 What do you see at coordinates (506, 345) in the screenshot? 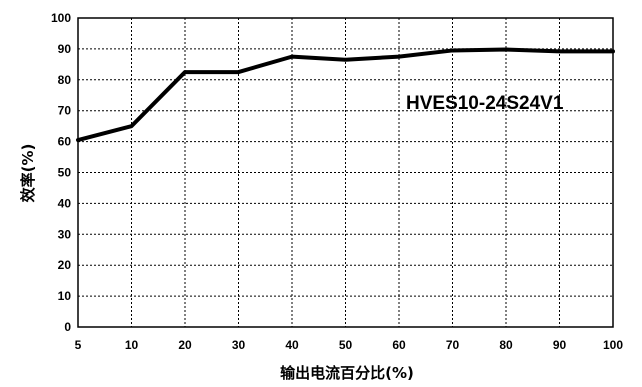
I see `x-tick-label: 80` at bounding box center [506, 345].